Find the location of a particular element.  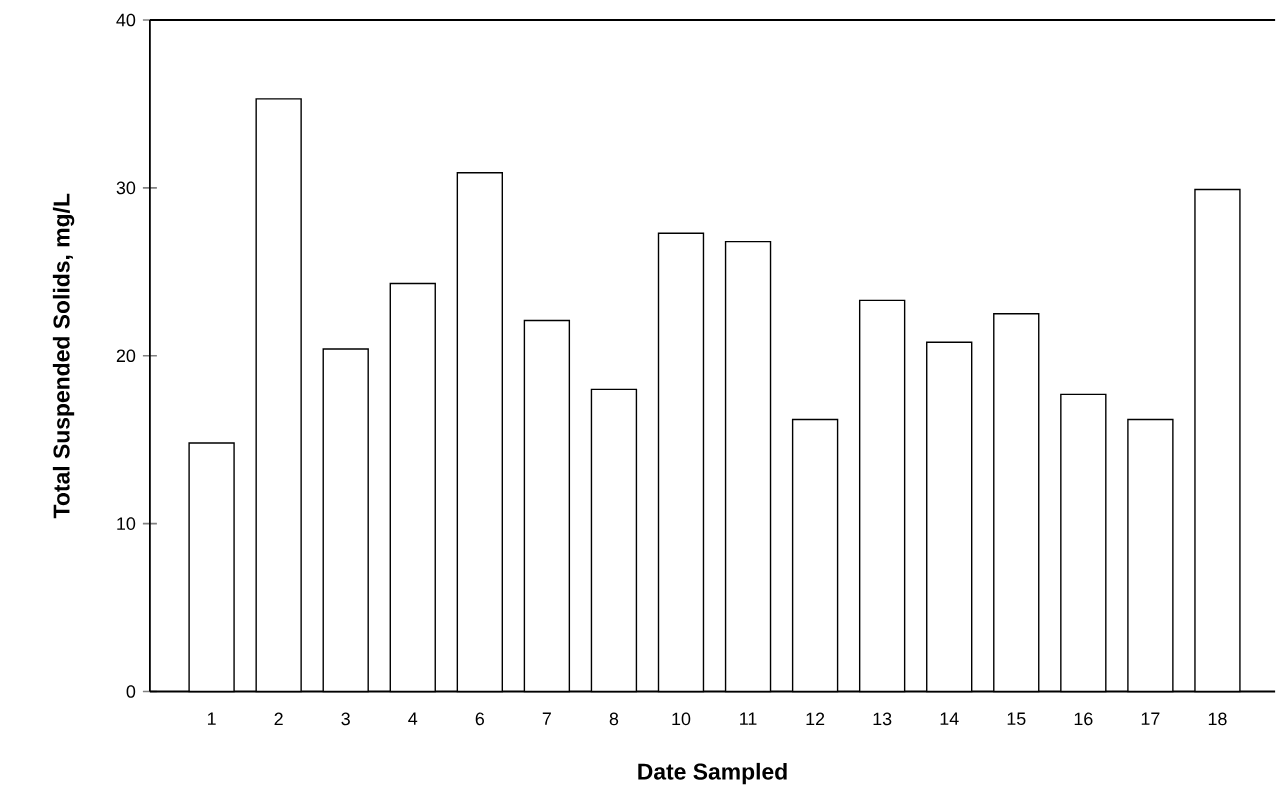

x-tick-label: 1 is located at coordinates (211, 718).